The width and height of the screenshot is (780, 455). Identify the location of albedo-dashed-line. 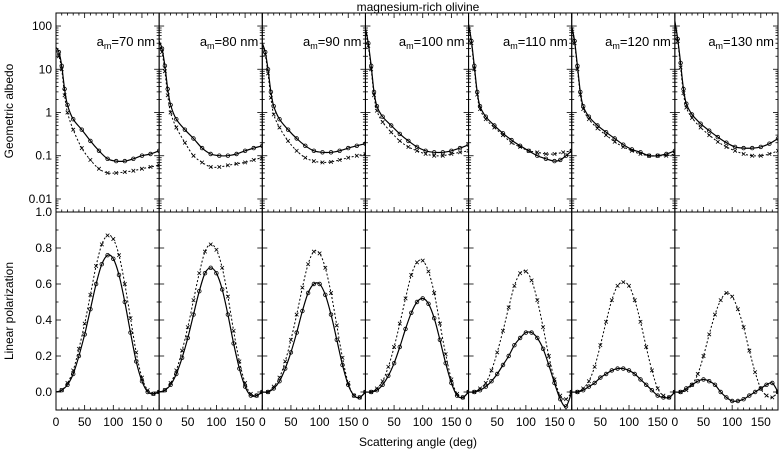
(211, 105).